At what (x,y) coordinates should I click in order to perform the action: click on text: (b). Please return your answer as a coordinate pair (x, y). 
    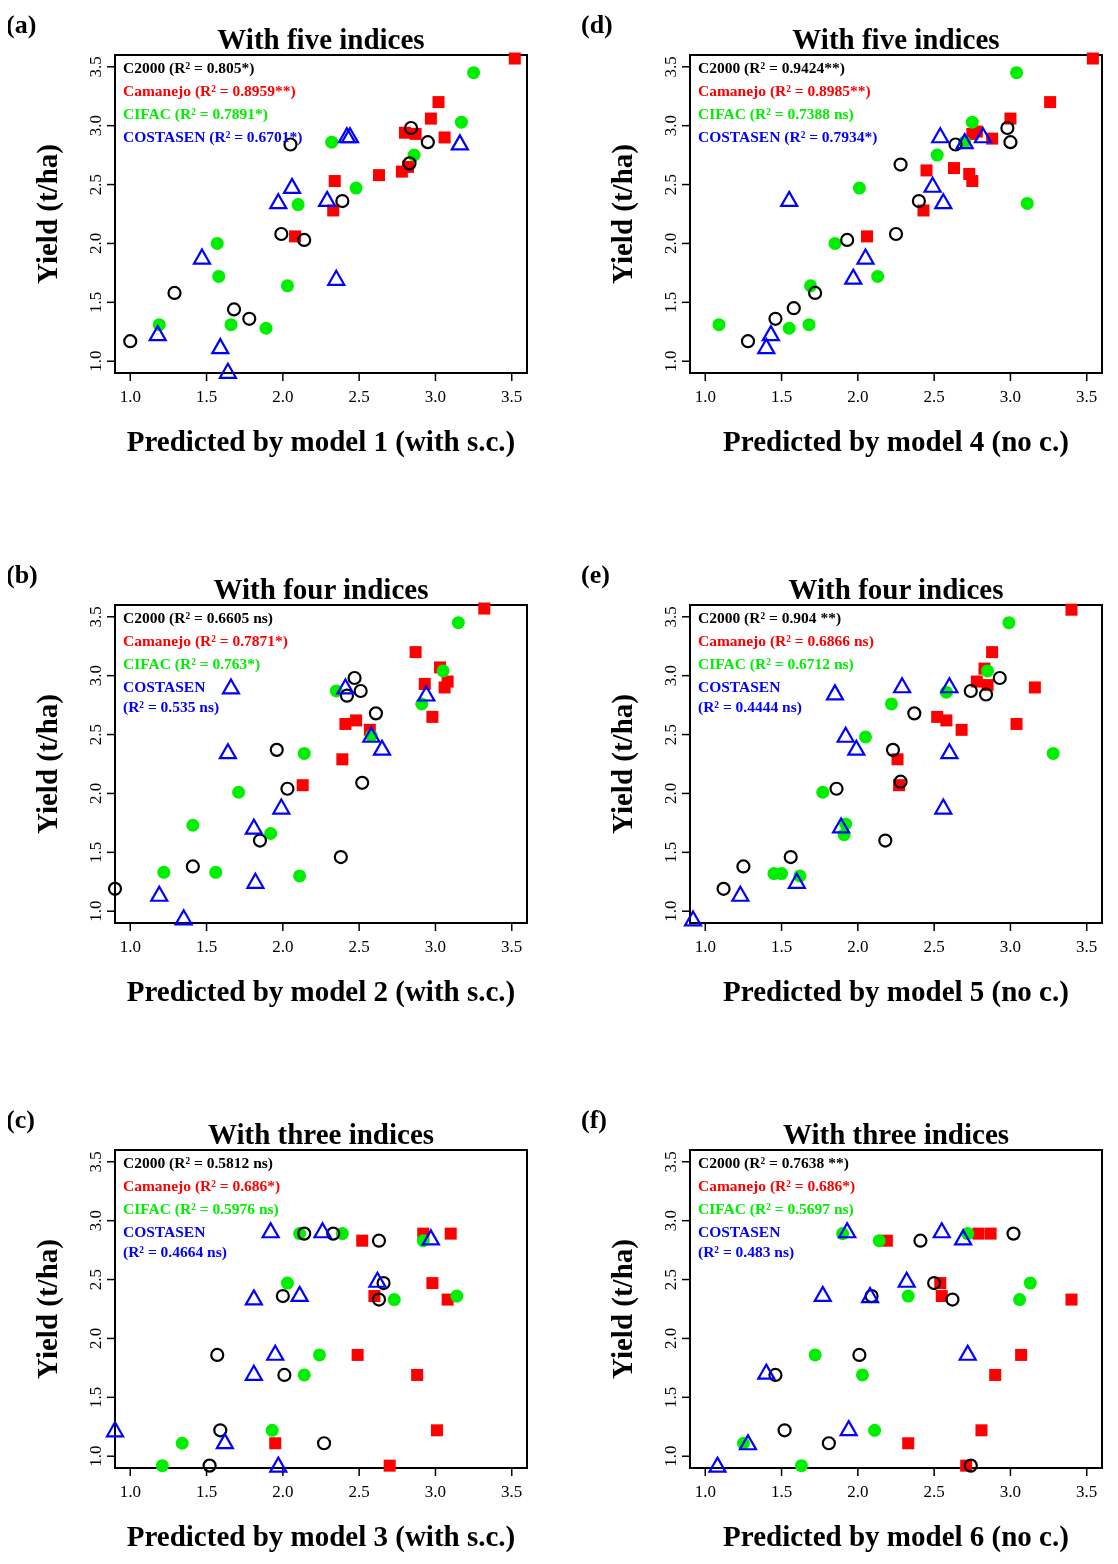
    Looking at the image, I should click on (22, 574).